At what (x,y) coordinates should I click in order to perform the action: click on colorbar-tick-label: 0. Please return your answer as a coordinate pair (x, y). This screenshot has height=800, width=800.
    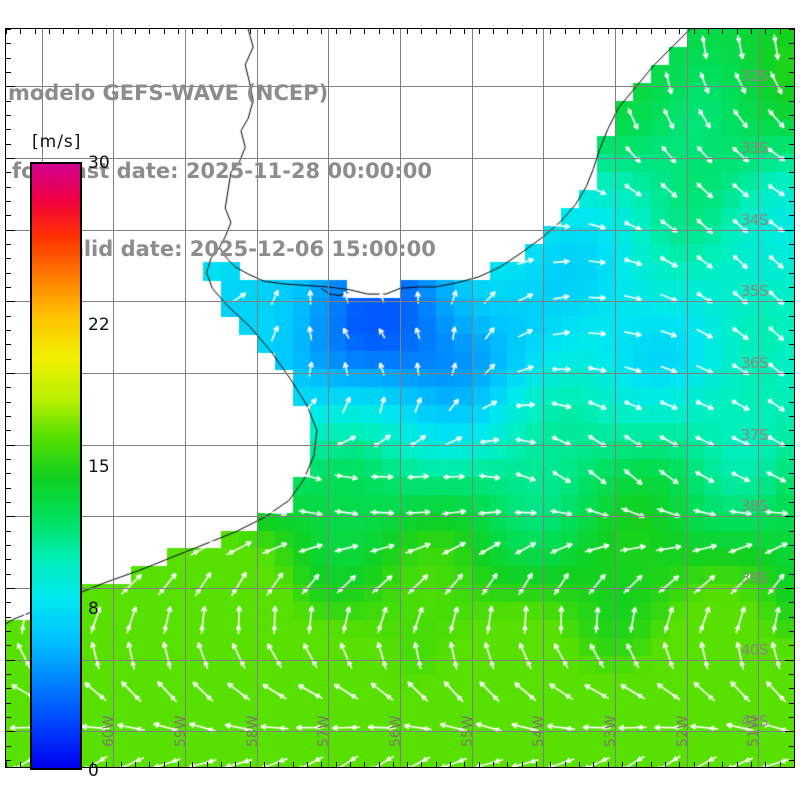
    Looking at the image, I should click on (93, 771).